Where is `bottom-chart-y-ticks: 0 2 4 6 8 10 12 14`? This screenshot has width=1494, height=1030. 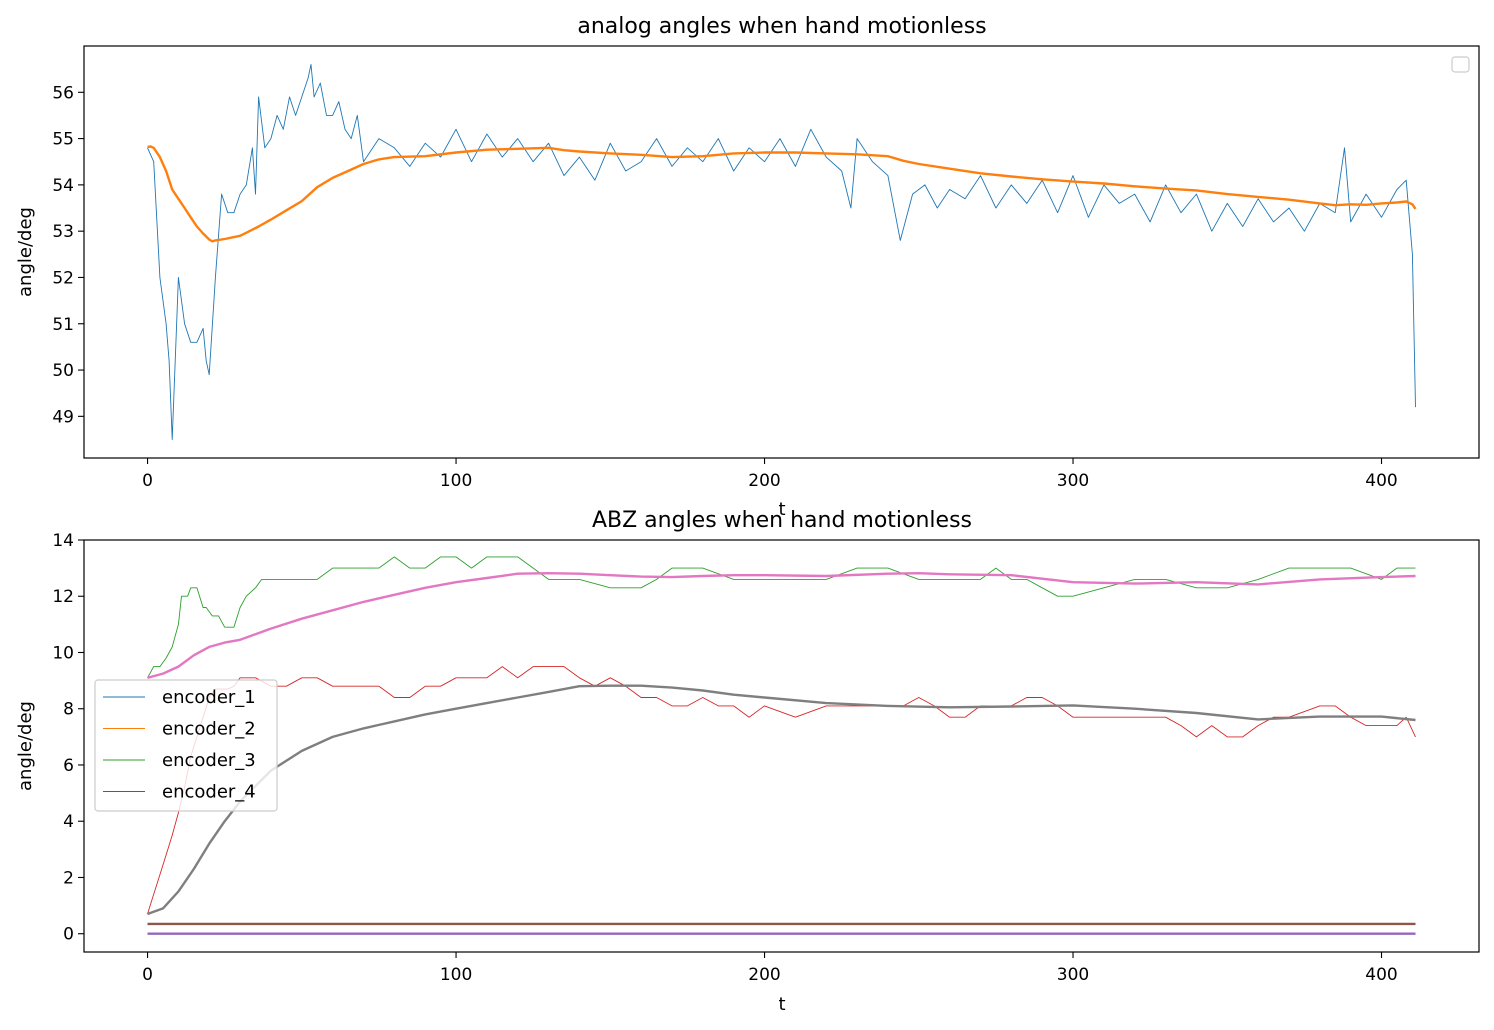
bottom-chart-y-ticks: 0 2 4 6 8 10 12 14 is located at coordinates (68, 738).